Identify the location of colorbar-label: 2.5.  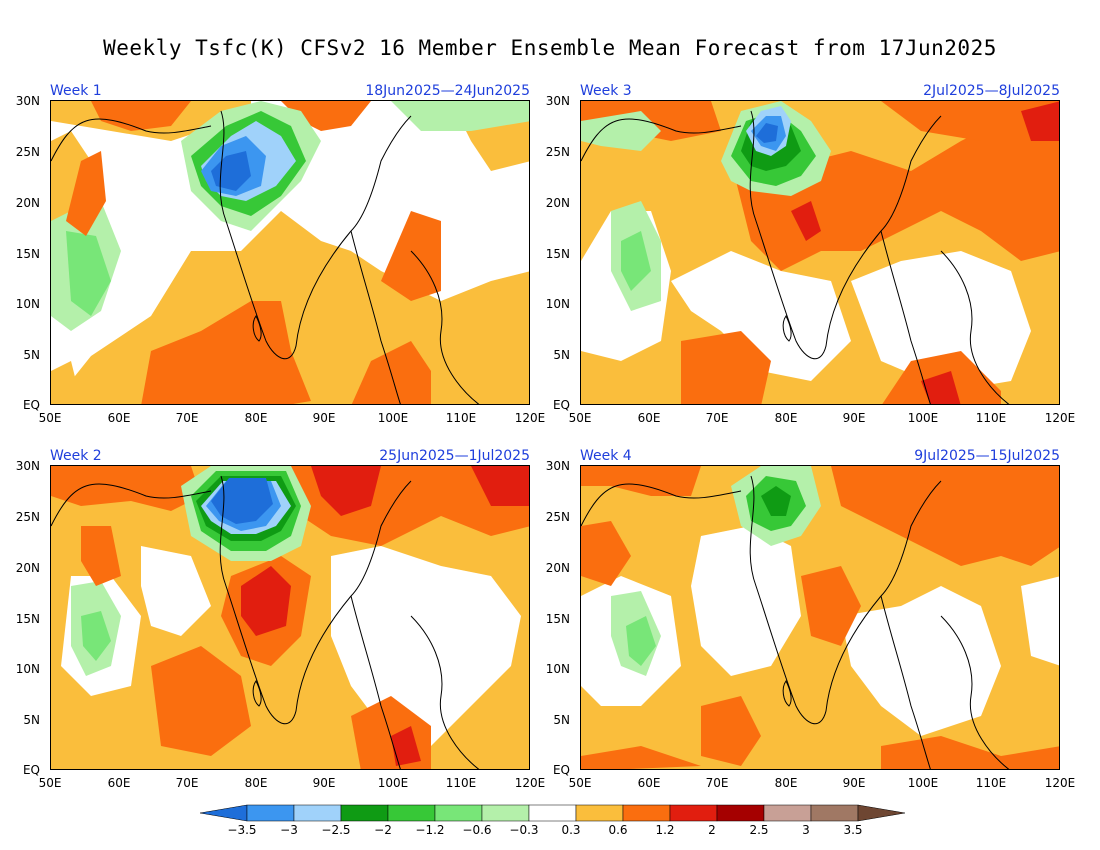
(759, 830).